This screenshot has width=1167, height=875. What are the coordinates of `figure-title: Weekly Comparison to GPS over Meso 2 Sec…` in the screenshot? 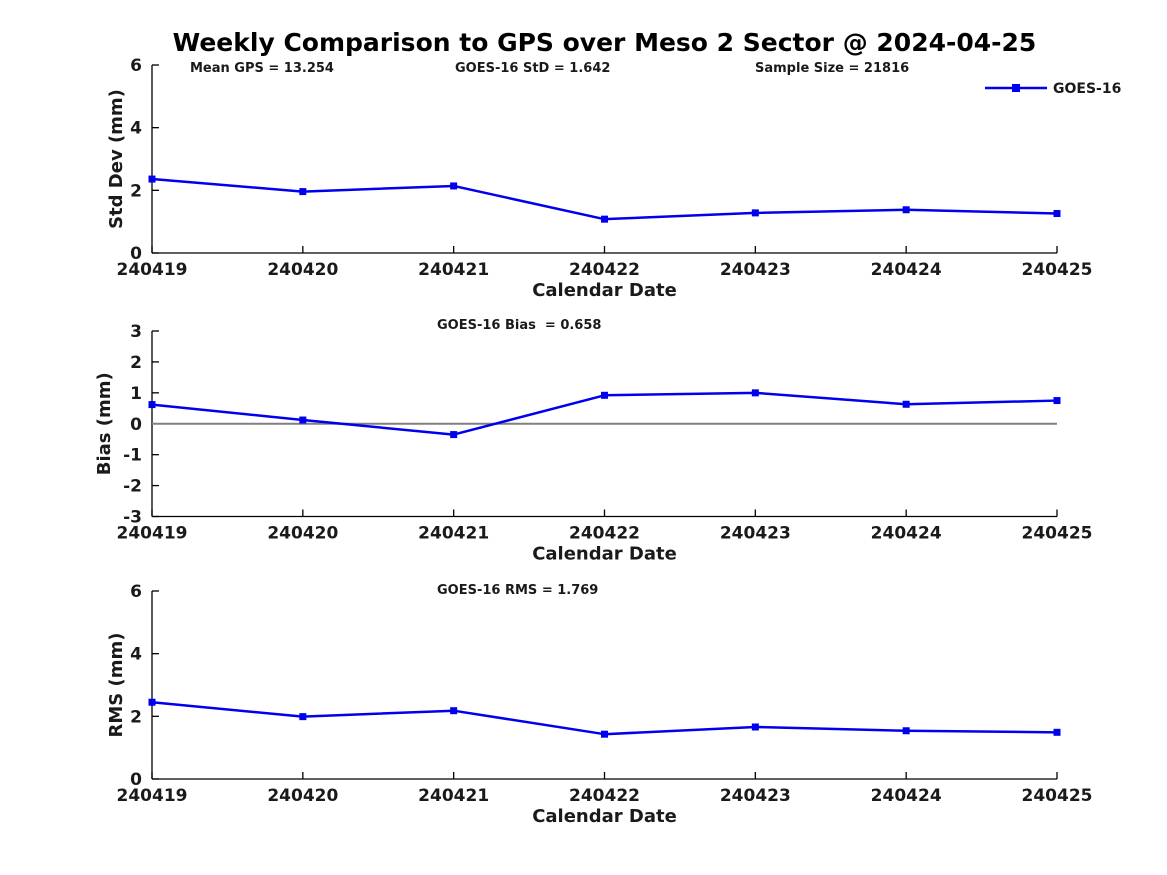 It's located at (604, 42).